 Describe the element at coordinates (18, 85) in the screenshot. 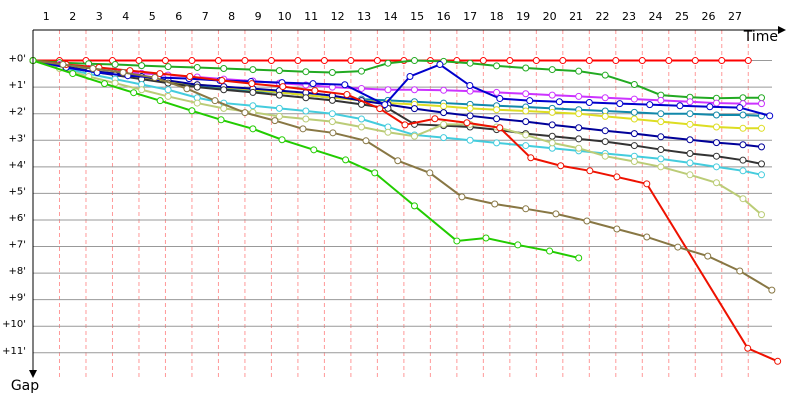

I see `y-tick-label: +1'` at that location.